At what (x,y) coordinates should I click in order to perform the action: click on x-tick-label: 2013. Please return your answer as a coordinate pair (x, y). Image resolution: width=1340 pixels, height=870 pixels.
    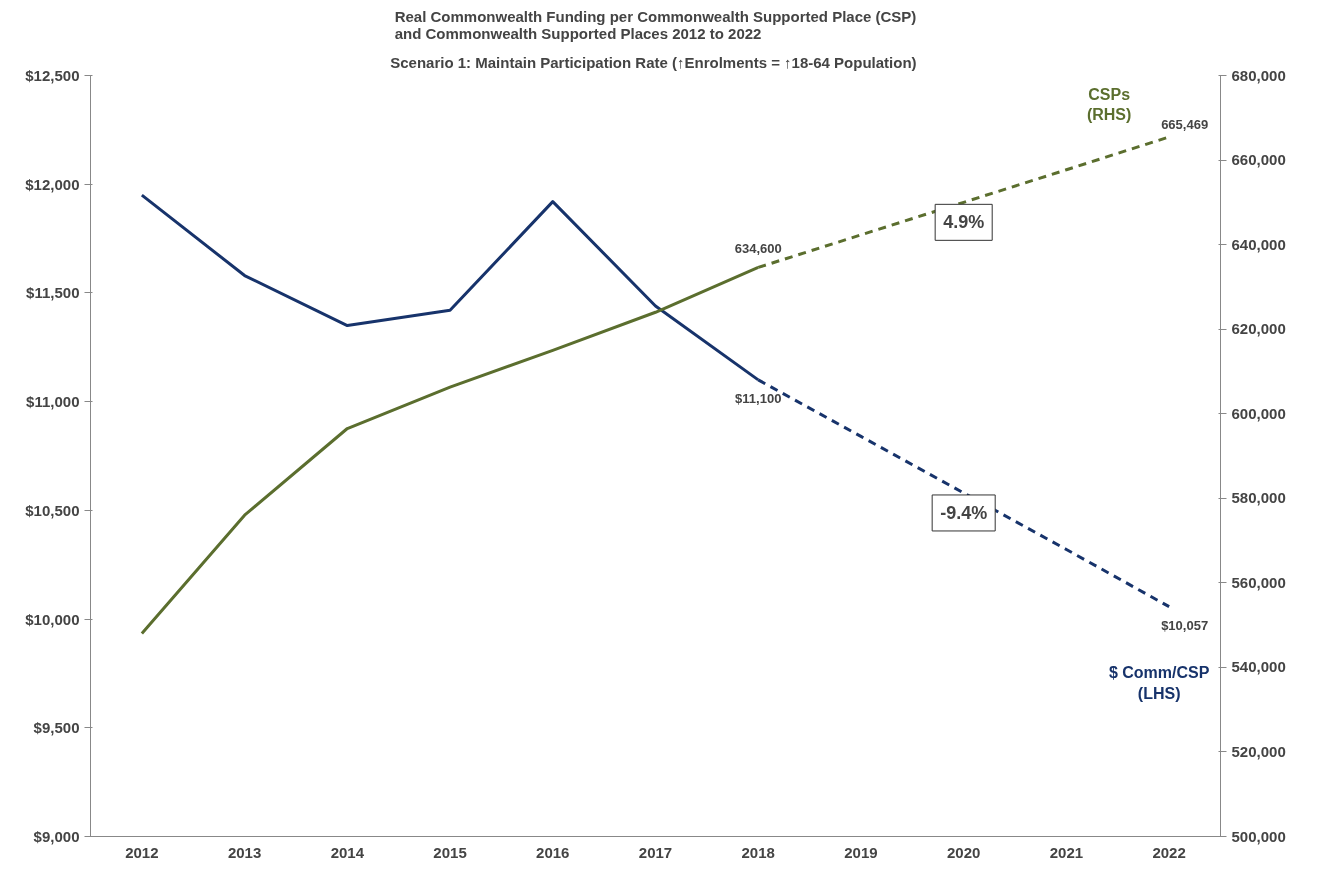
    Looking at the image, I should click on (244, 852).